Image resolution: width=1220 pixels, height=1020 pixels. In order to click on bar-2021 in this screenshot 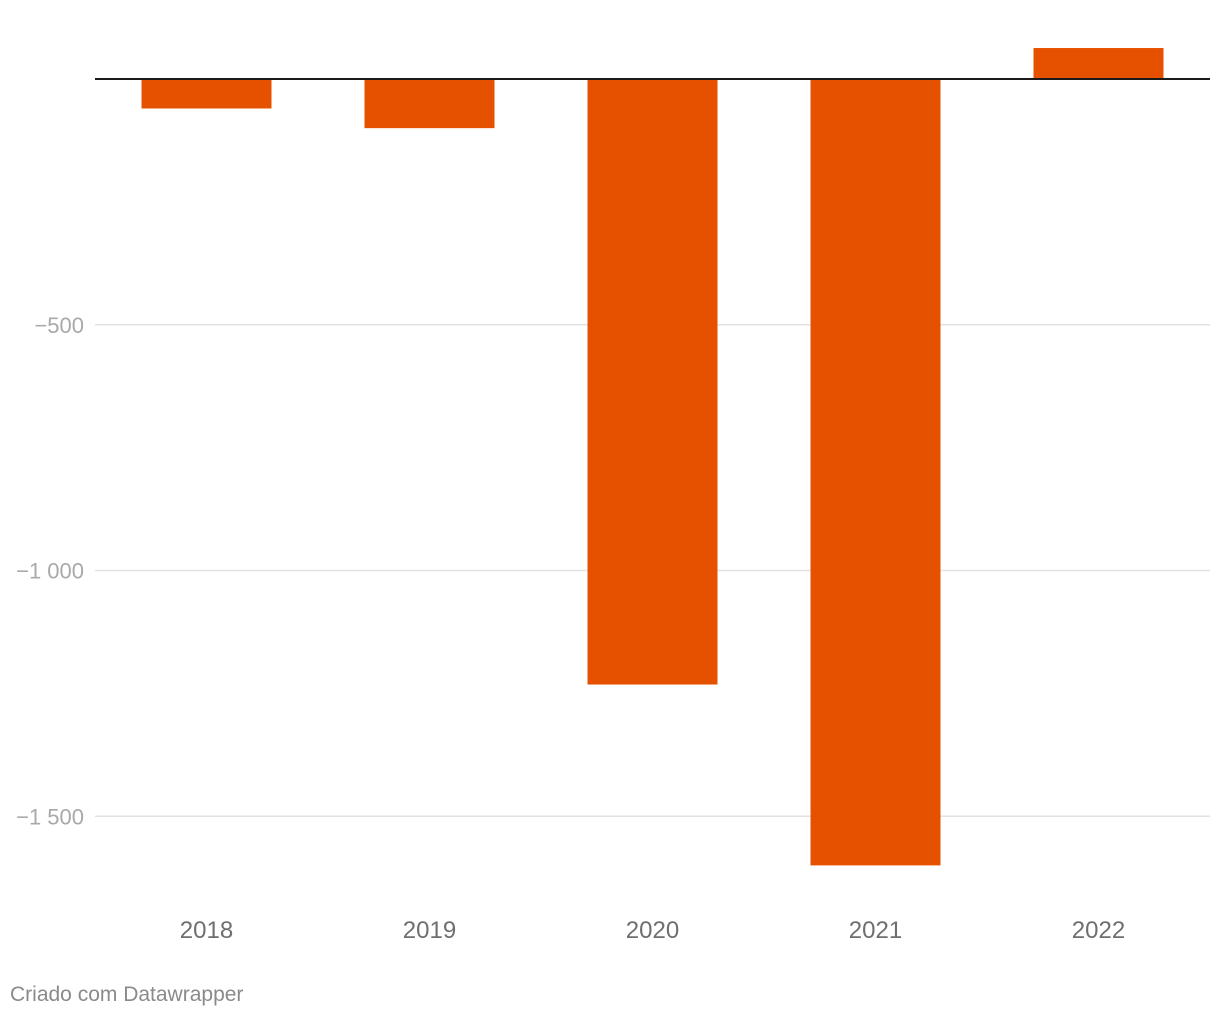, I will do `click(875, 472)`.